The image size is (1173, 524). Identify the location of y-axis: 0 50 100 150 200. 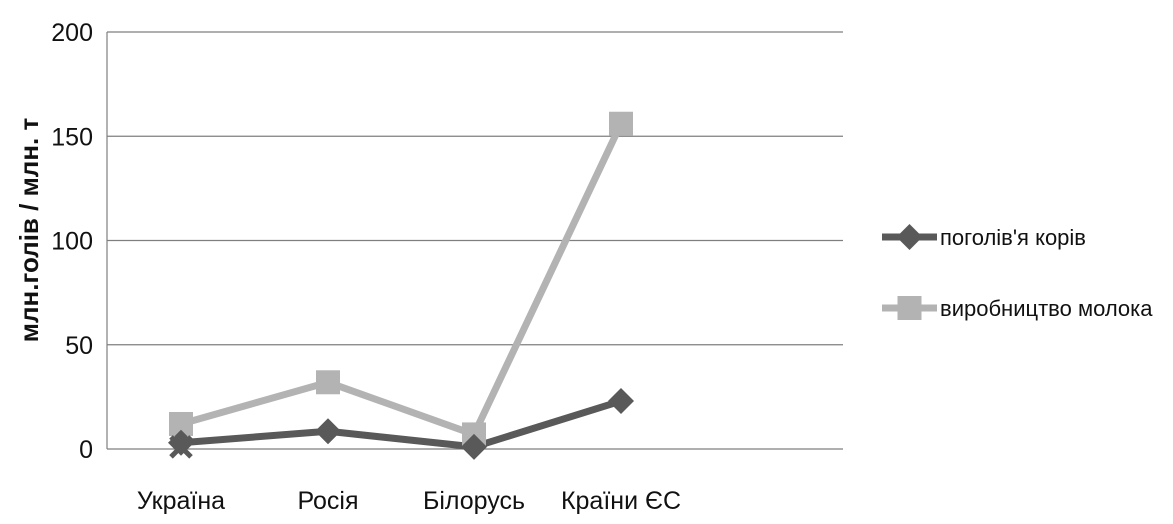
(79, 241).